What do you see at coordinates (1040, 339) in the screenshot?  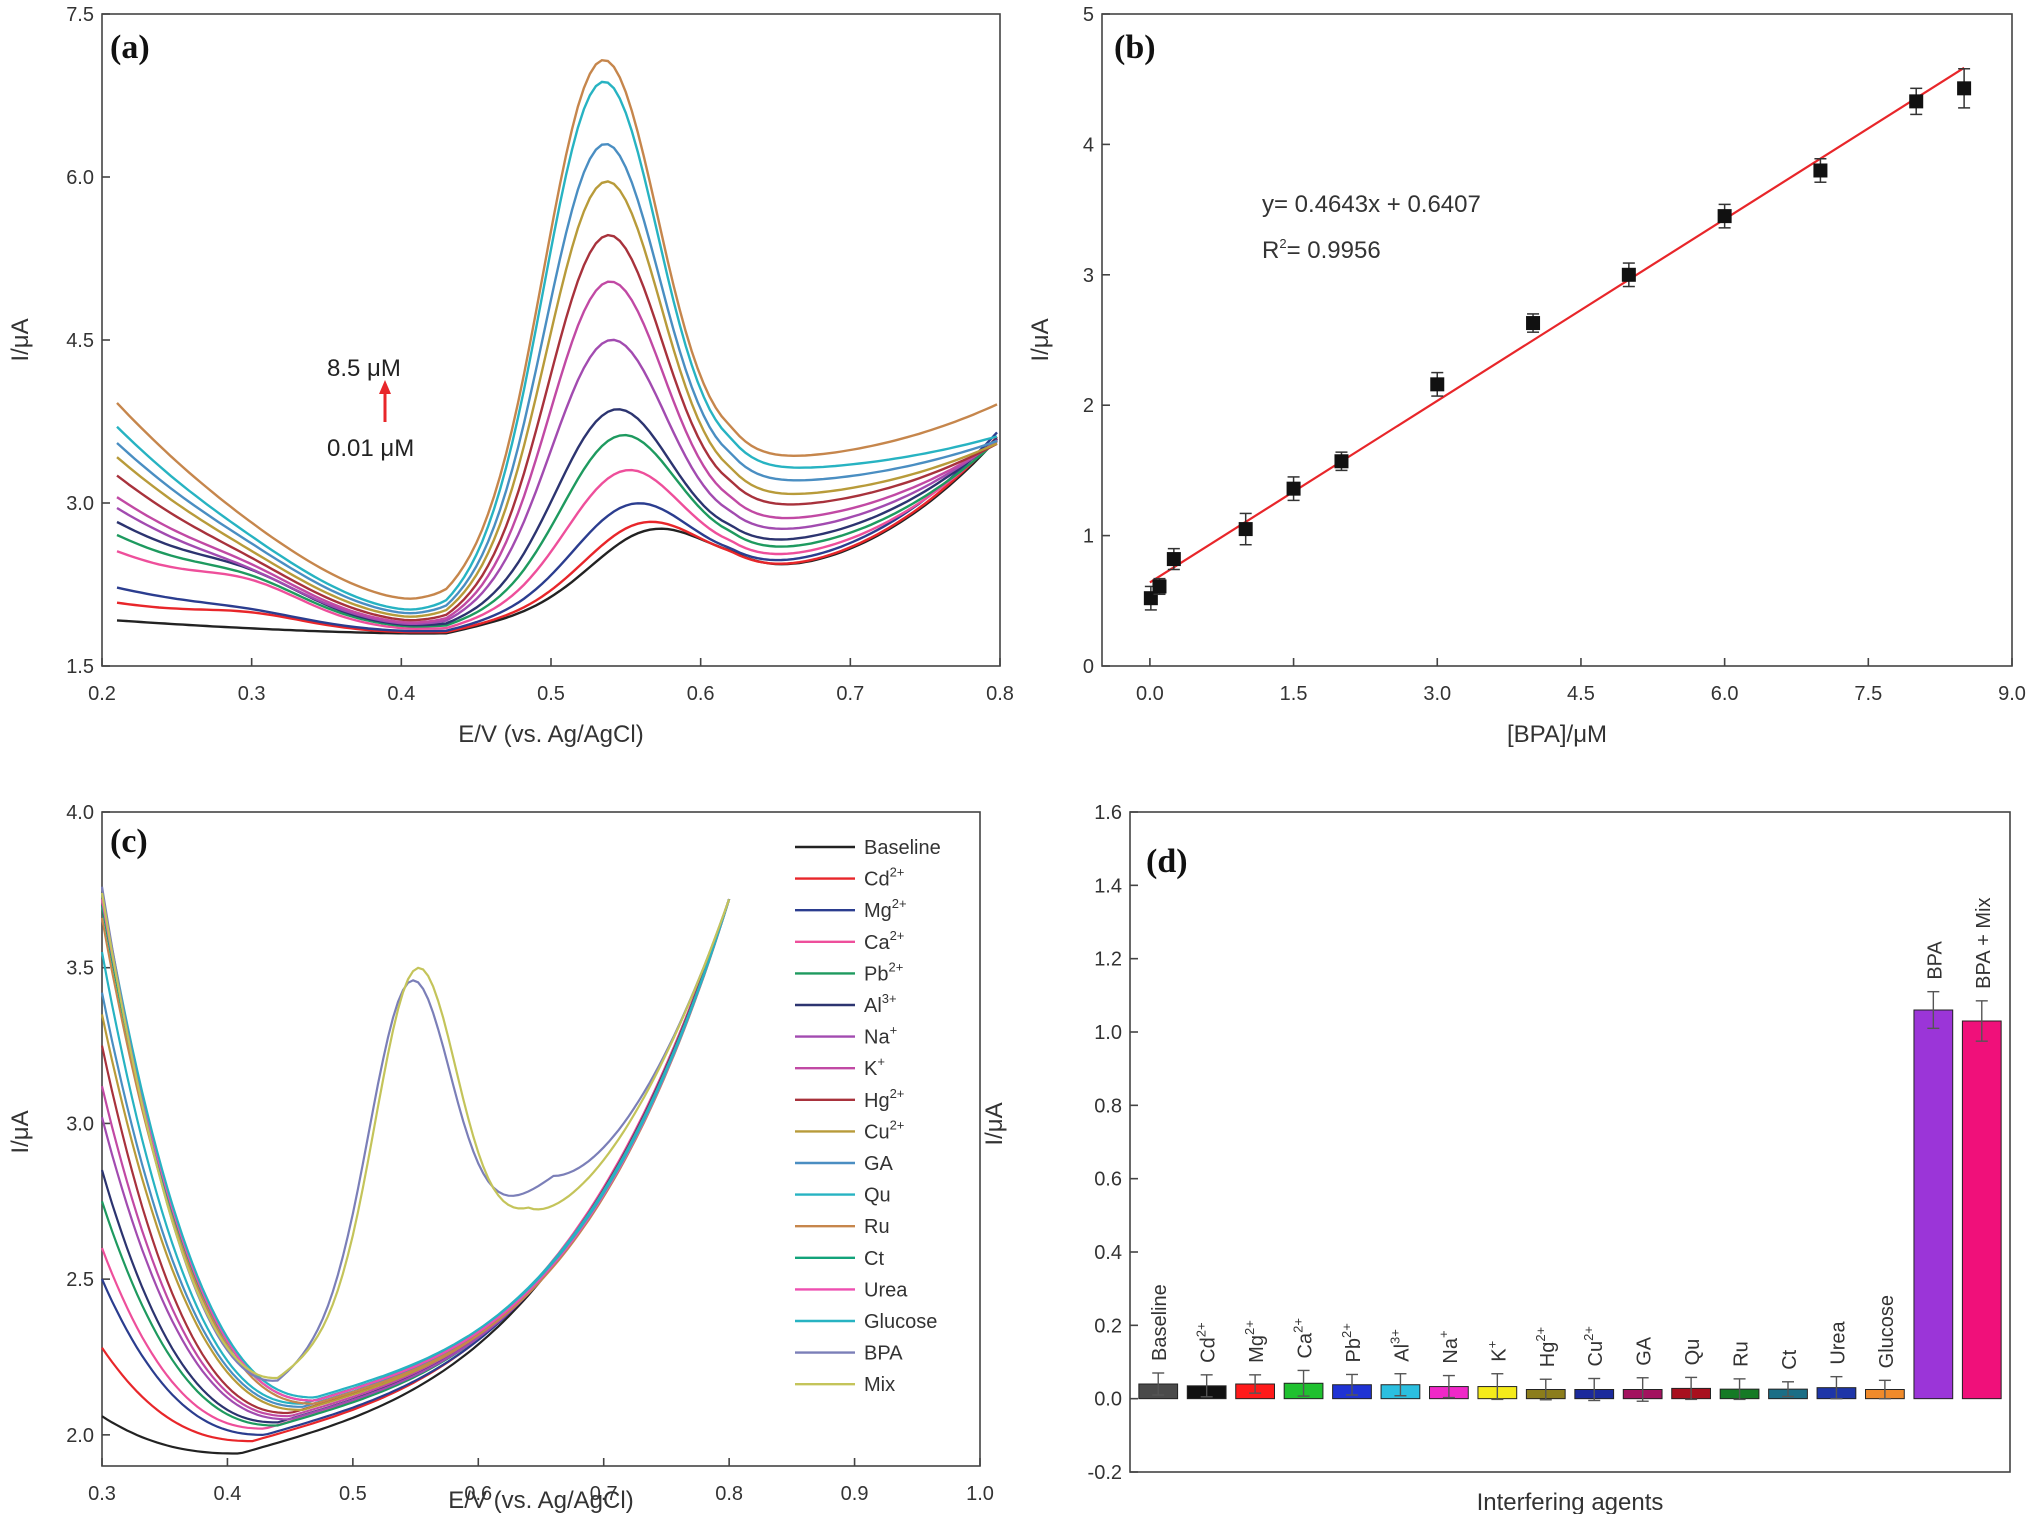 I see `panel-b-ylabel: I/μA` at bounding box center [1040, 339].